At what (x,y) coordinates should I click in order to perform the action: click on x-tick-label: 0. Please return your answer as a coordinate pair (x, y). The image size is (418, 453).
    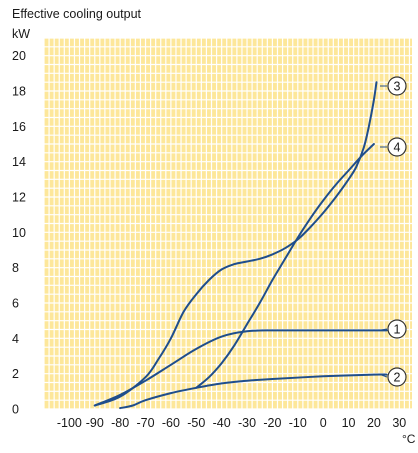
    Looking at the image, I should click on (323, 423).